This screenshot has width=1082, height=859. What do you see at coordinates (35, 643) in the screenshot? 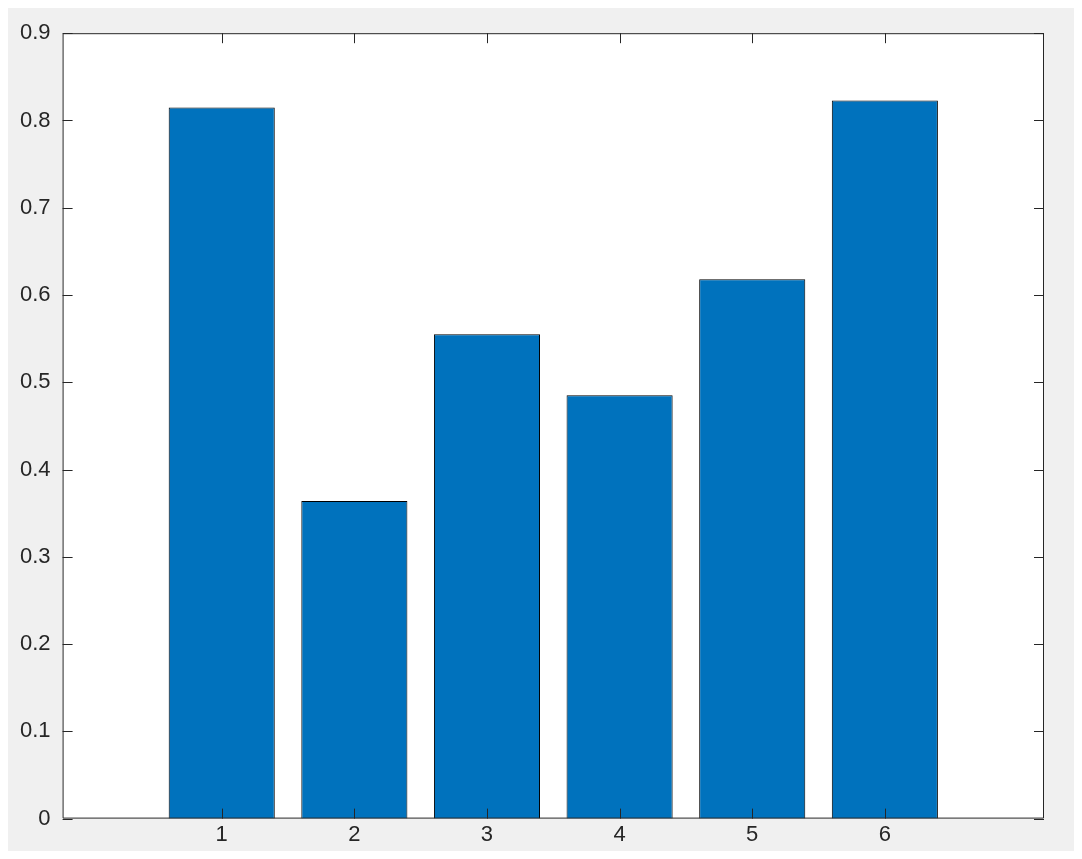
I see `y-tick-label: 0.2` at bounding box center [35, 643].